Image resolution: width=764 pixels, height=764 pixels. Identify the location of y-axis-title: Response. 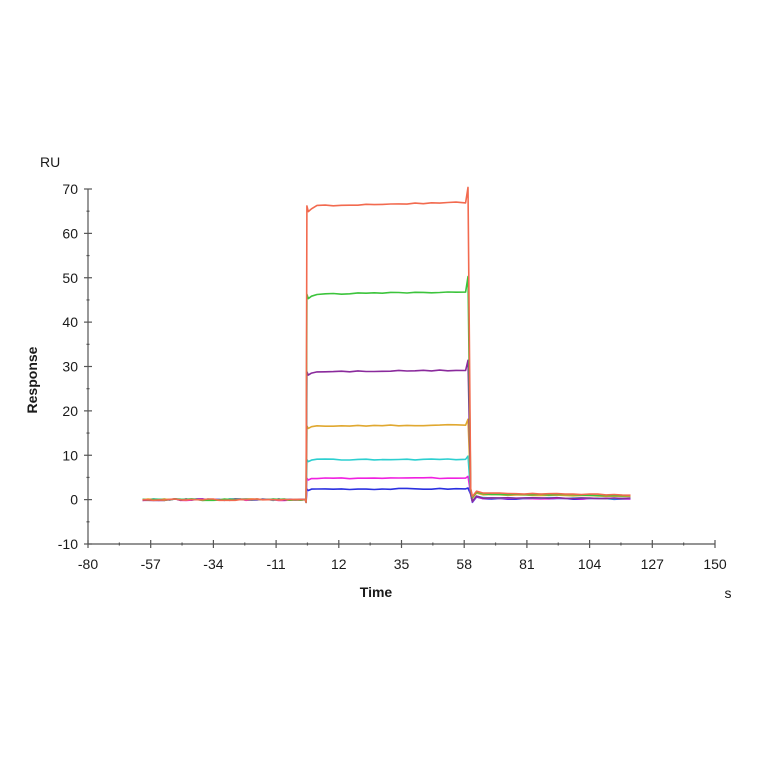
(32, 379).